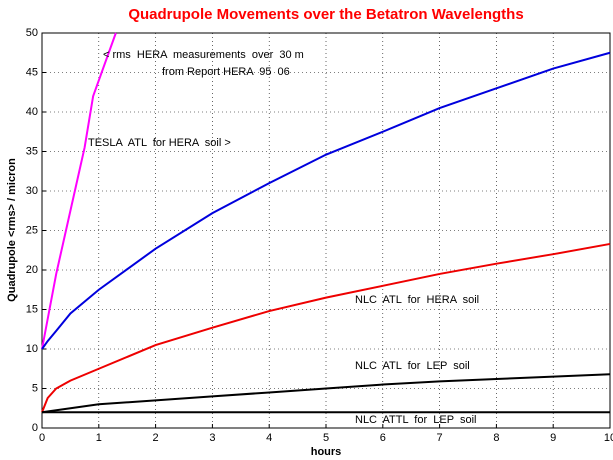  I want to click on y-tick-label: 25, so click(32, 230).